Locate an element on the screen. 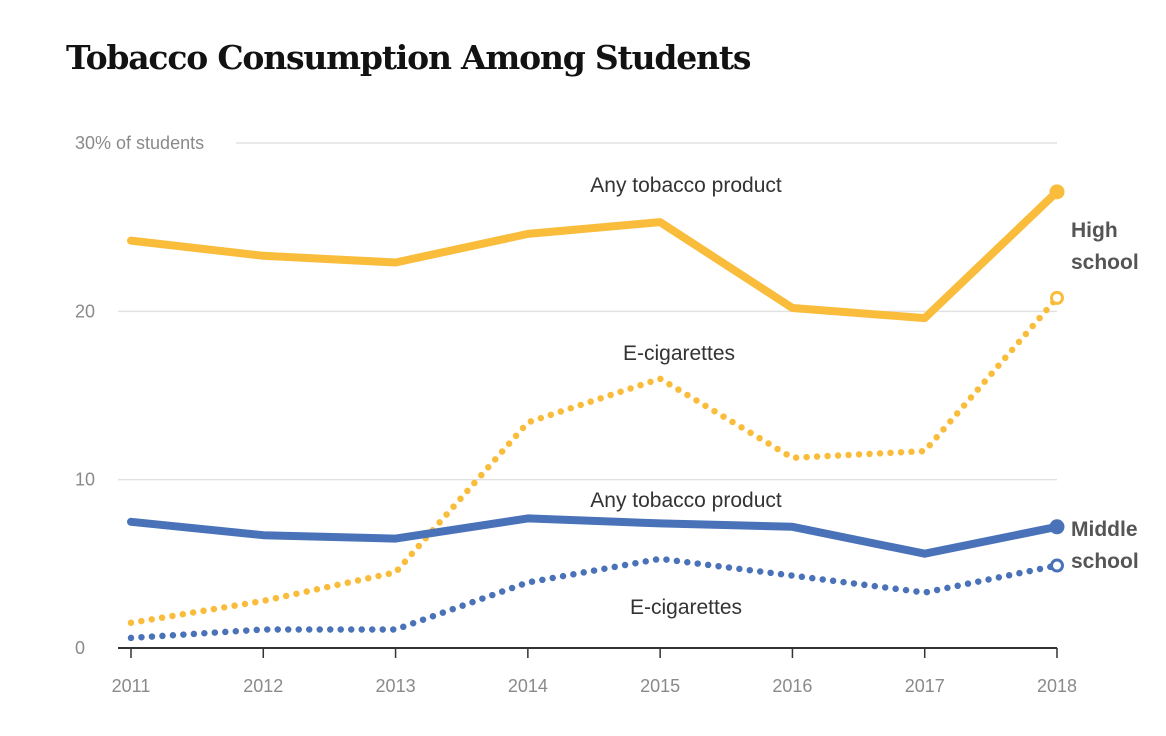  y-tick-label: 30% of students is located at coordinates (139, 143).